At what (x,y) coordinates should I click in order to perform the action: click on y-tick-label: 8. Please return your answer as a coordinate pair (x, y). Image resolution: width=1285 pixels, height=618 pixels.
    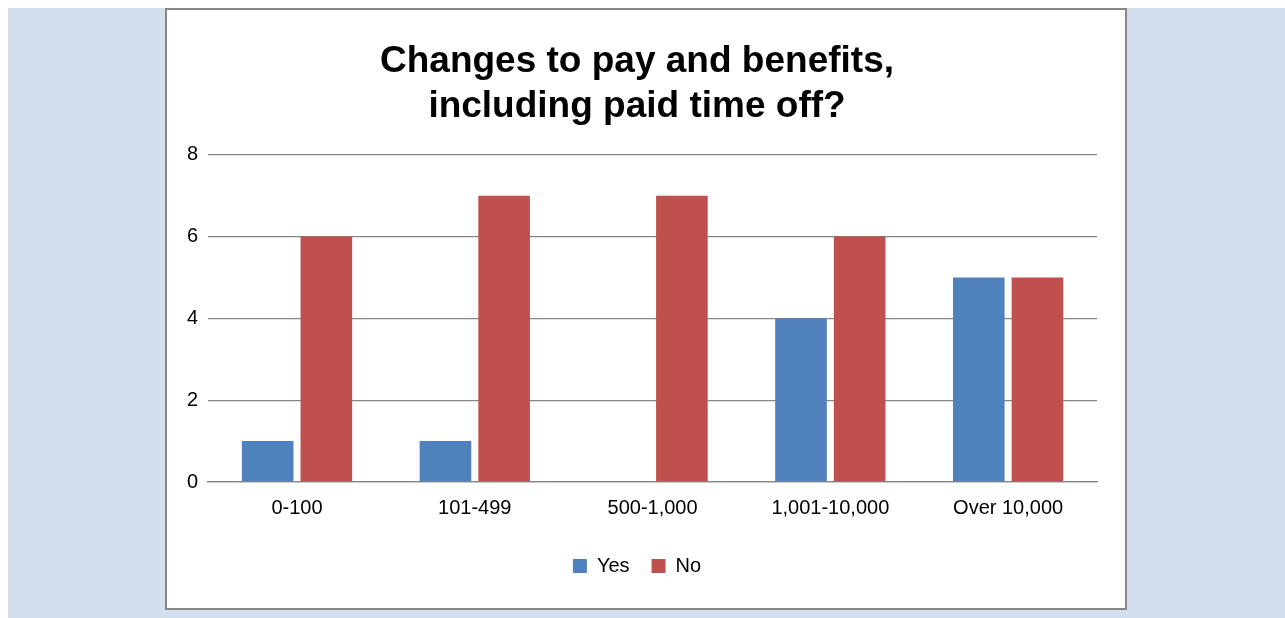
    Looking at the image, I should click on (193, 153).